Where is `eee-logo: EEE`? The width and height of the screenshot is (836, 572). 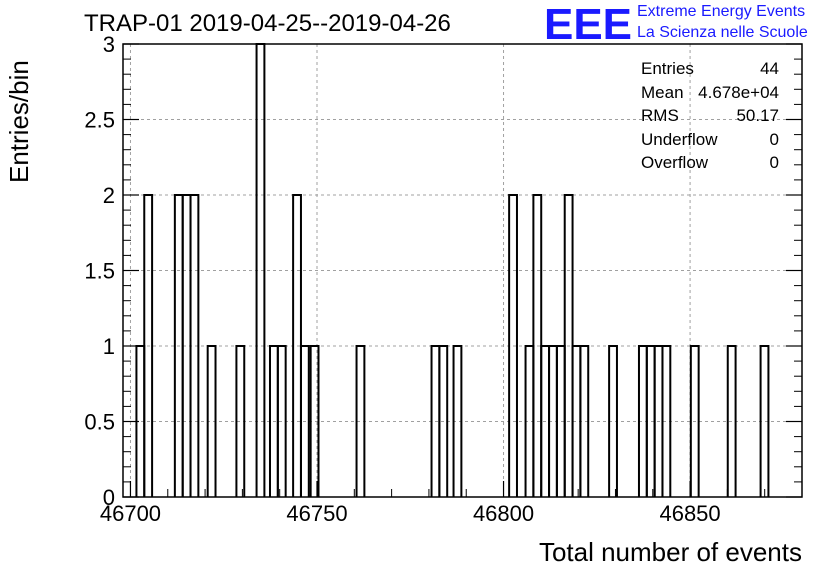 eee-logo: EEE is located at coordinates (588, 22).